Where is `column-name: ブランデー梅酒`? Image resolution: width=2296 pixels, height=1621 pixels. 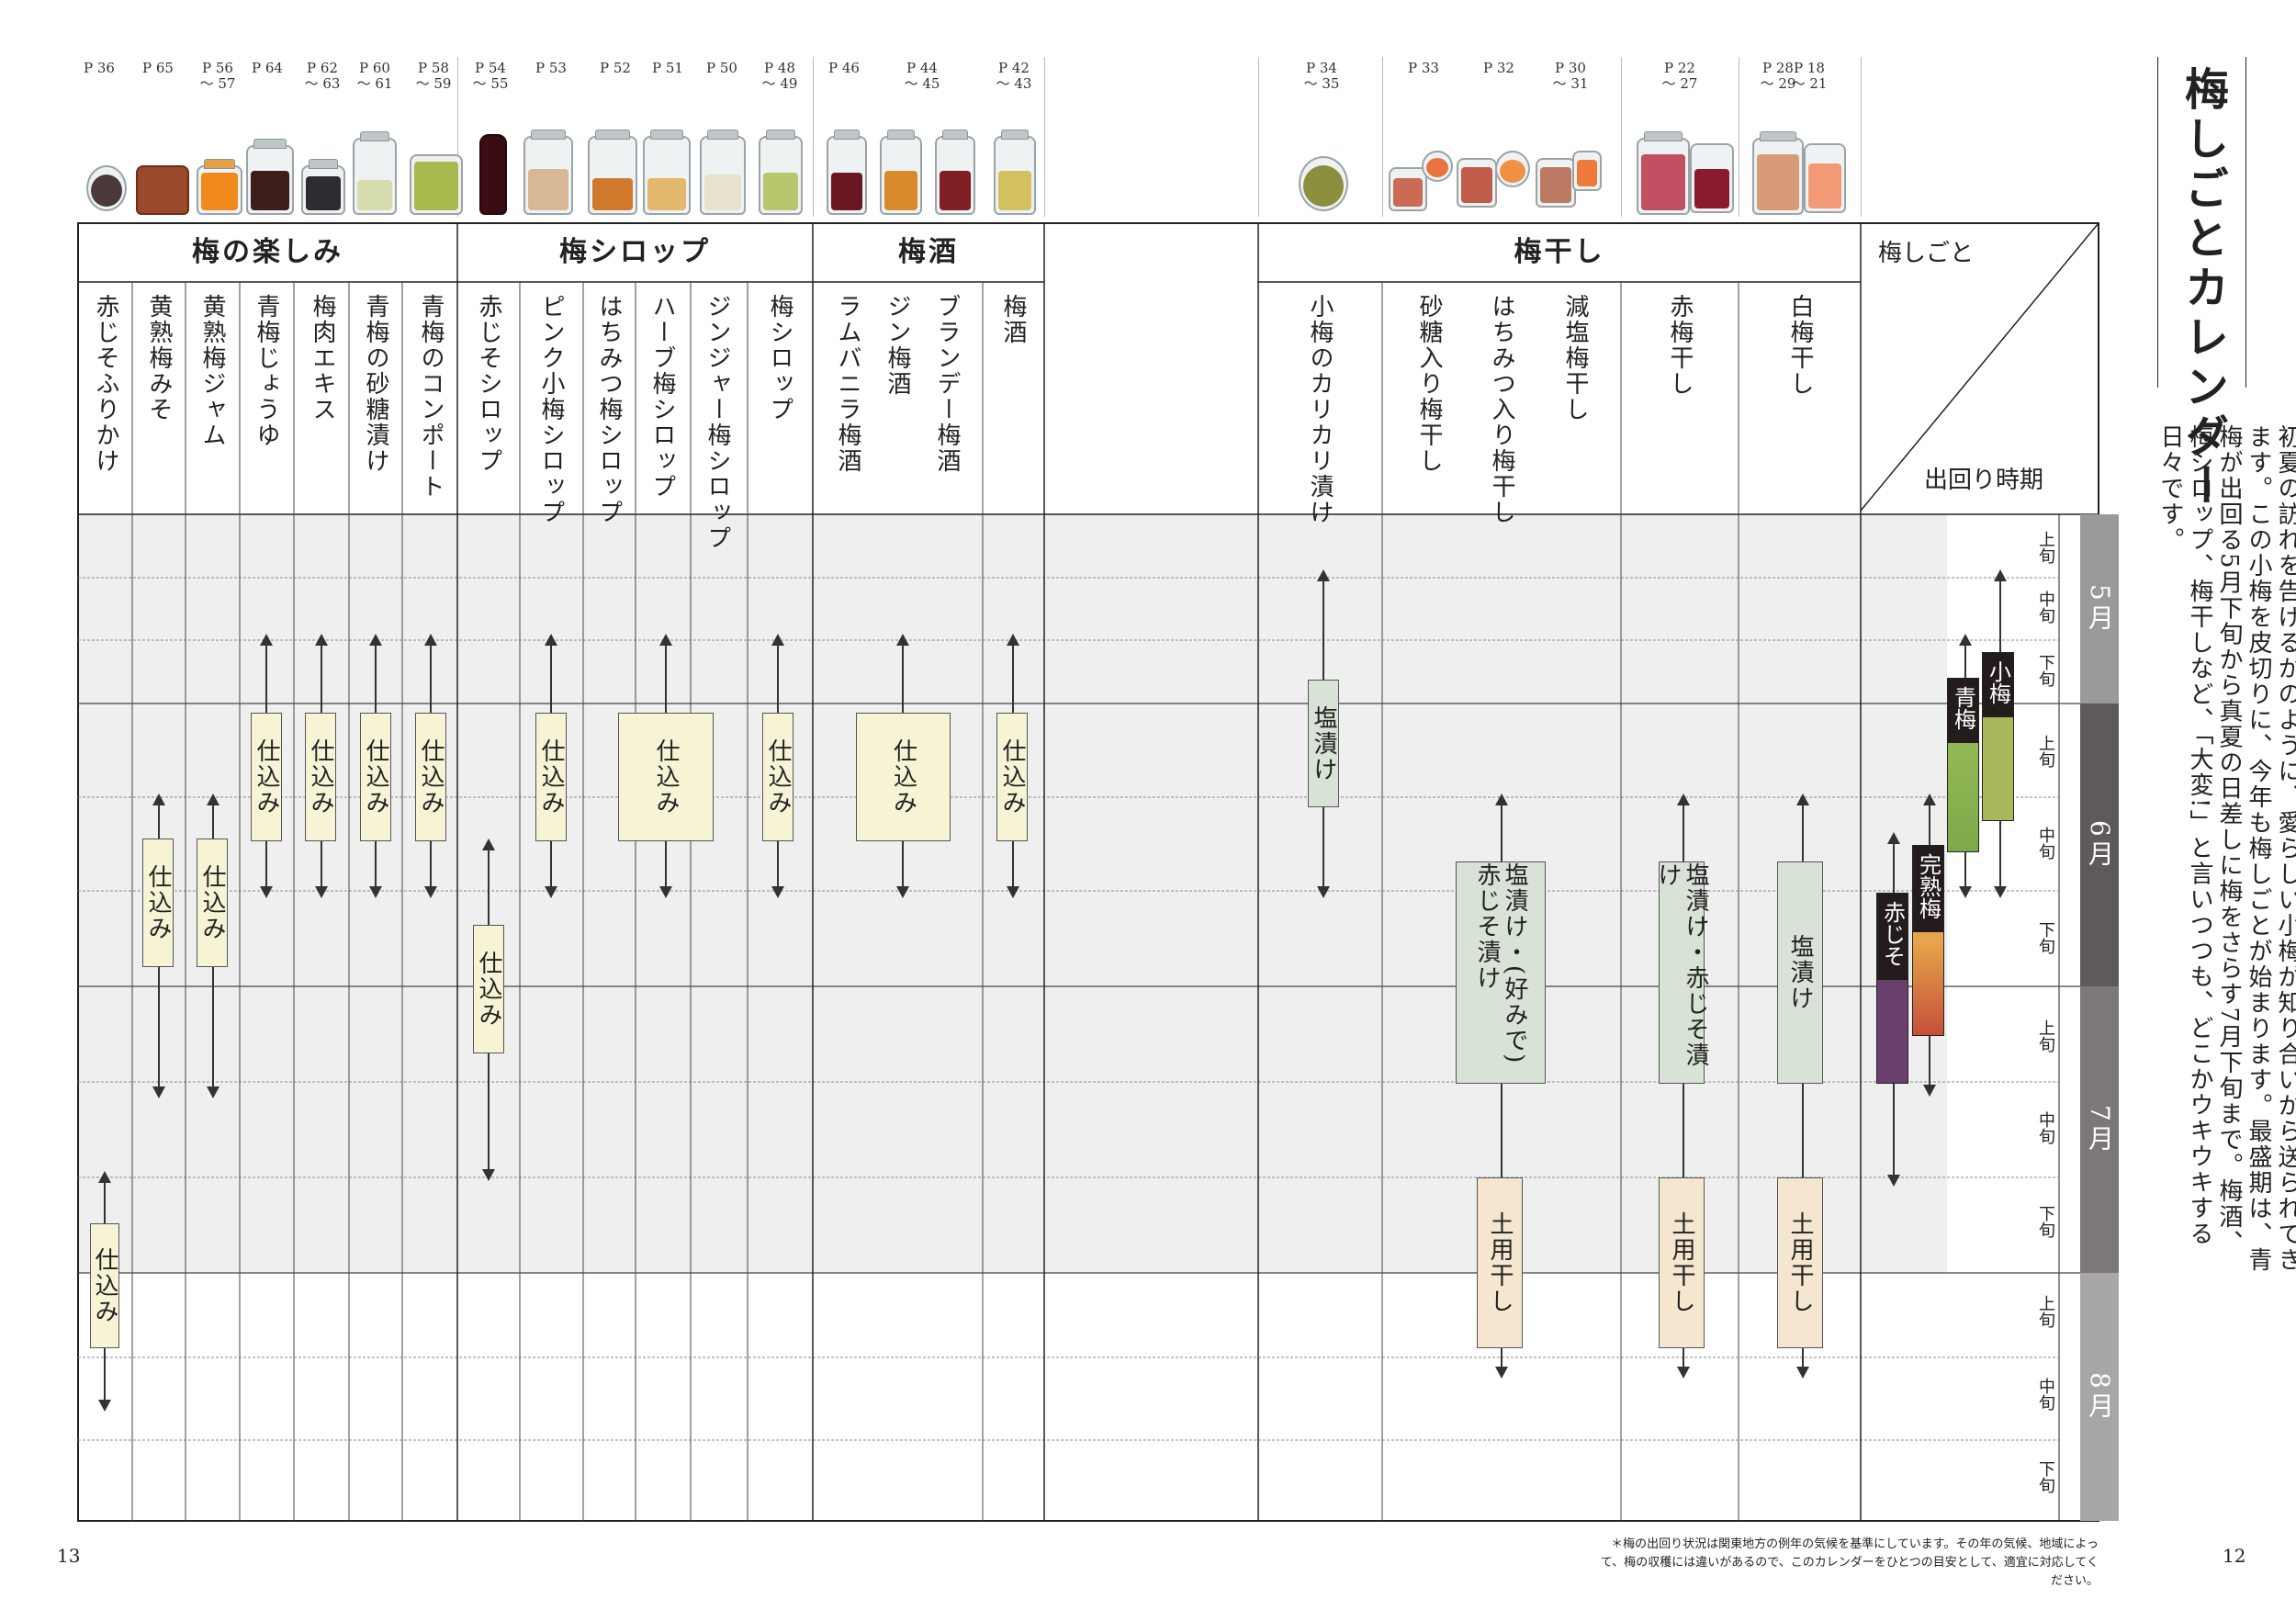
column-name: ブランデー梅酒 is located at coordinates (947, 384).